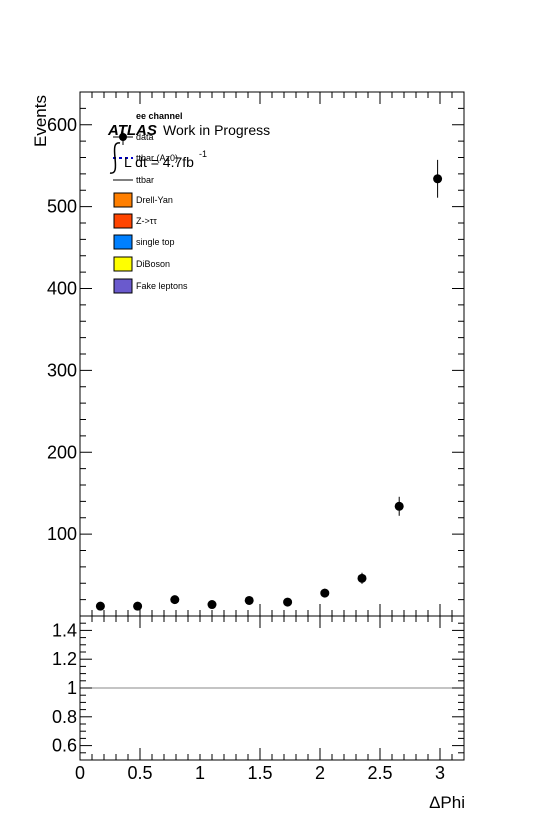 The image size is (546, 822). I want to click on lumi-exponent: -1, so click(203, 154).